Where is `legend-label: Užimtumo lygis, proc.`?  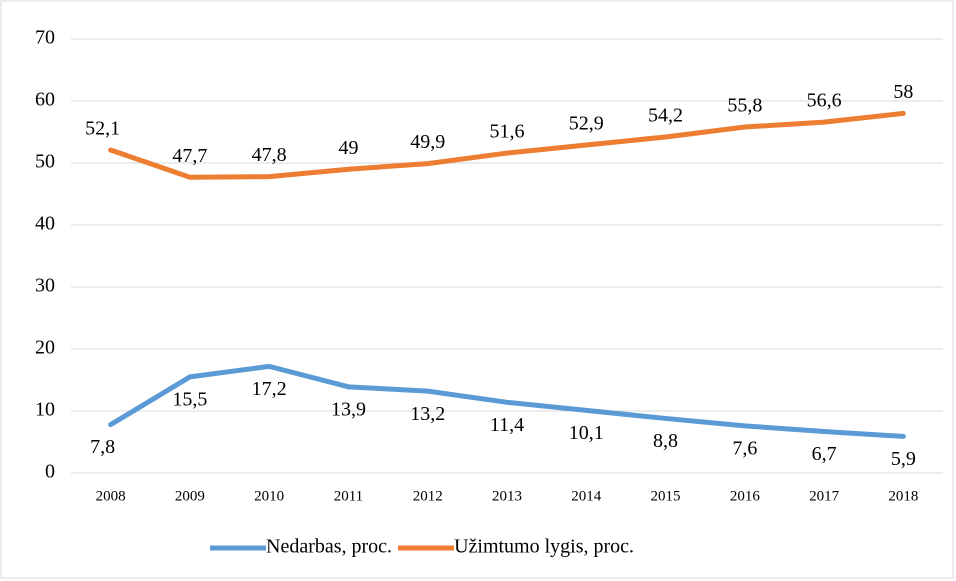 legend-label: Užimtumo lygis, proc. is located at coordinates (544, 547).